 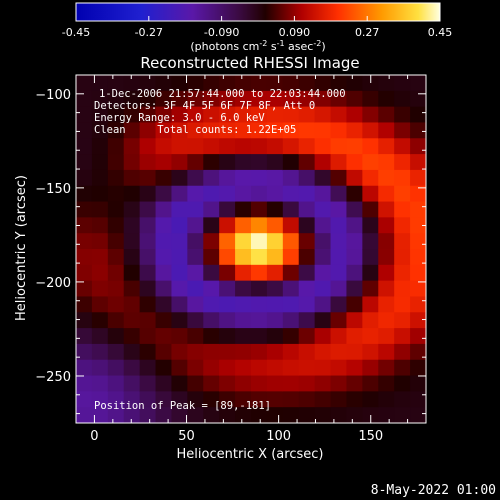 I want to click on colorbar-tick-label: -0.090, so click(x=221, y=32).